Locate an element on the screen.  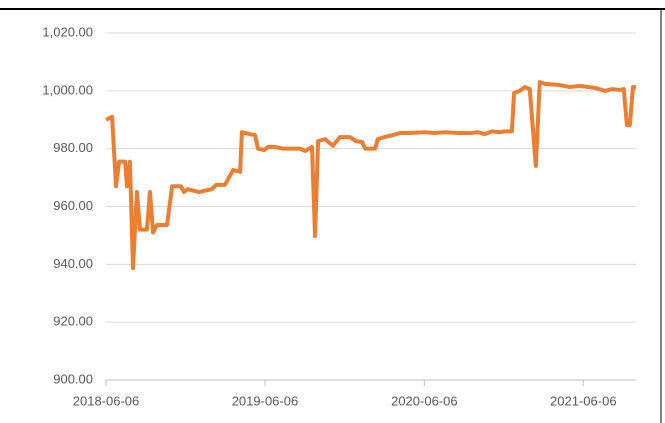
y-tick-label: 980.00 is located at coordinates (73, 147).